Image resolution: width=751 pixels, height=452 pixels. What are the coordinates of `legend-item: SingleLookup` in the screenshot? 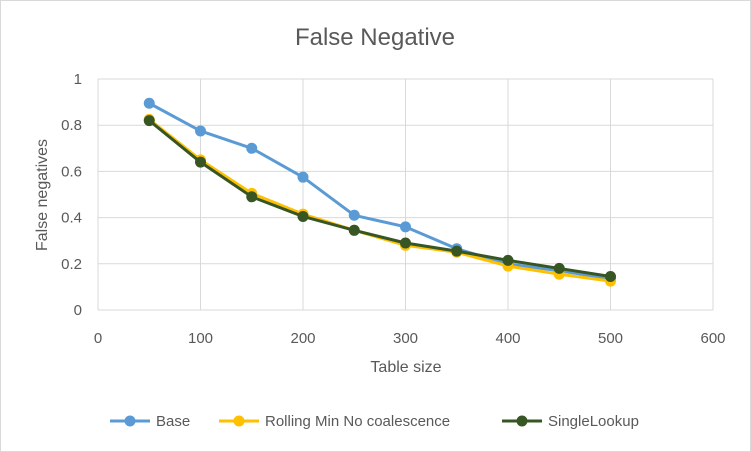 It's located at (570, 421).